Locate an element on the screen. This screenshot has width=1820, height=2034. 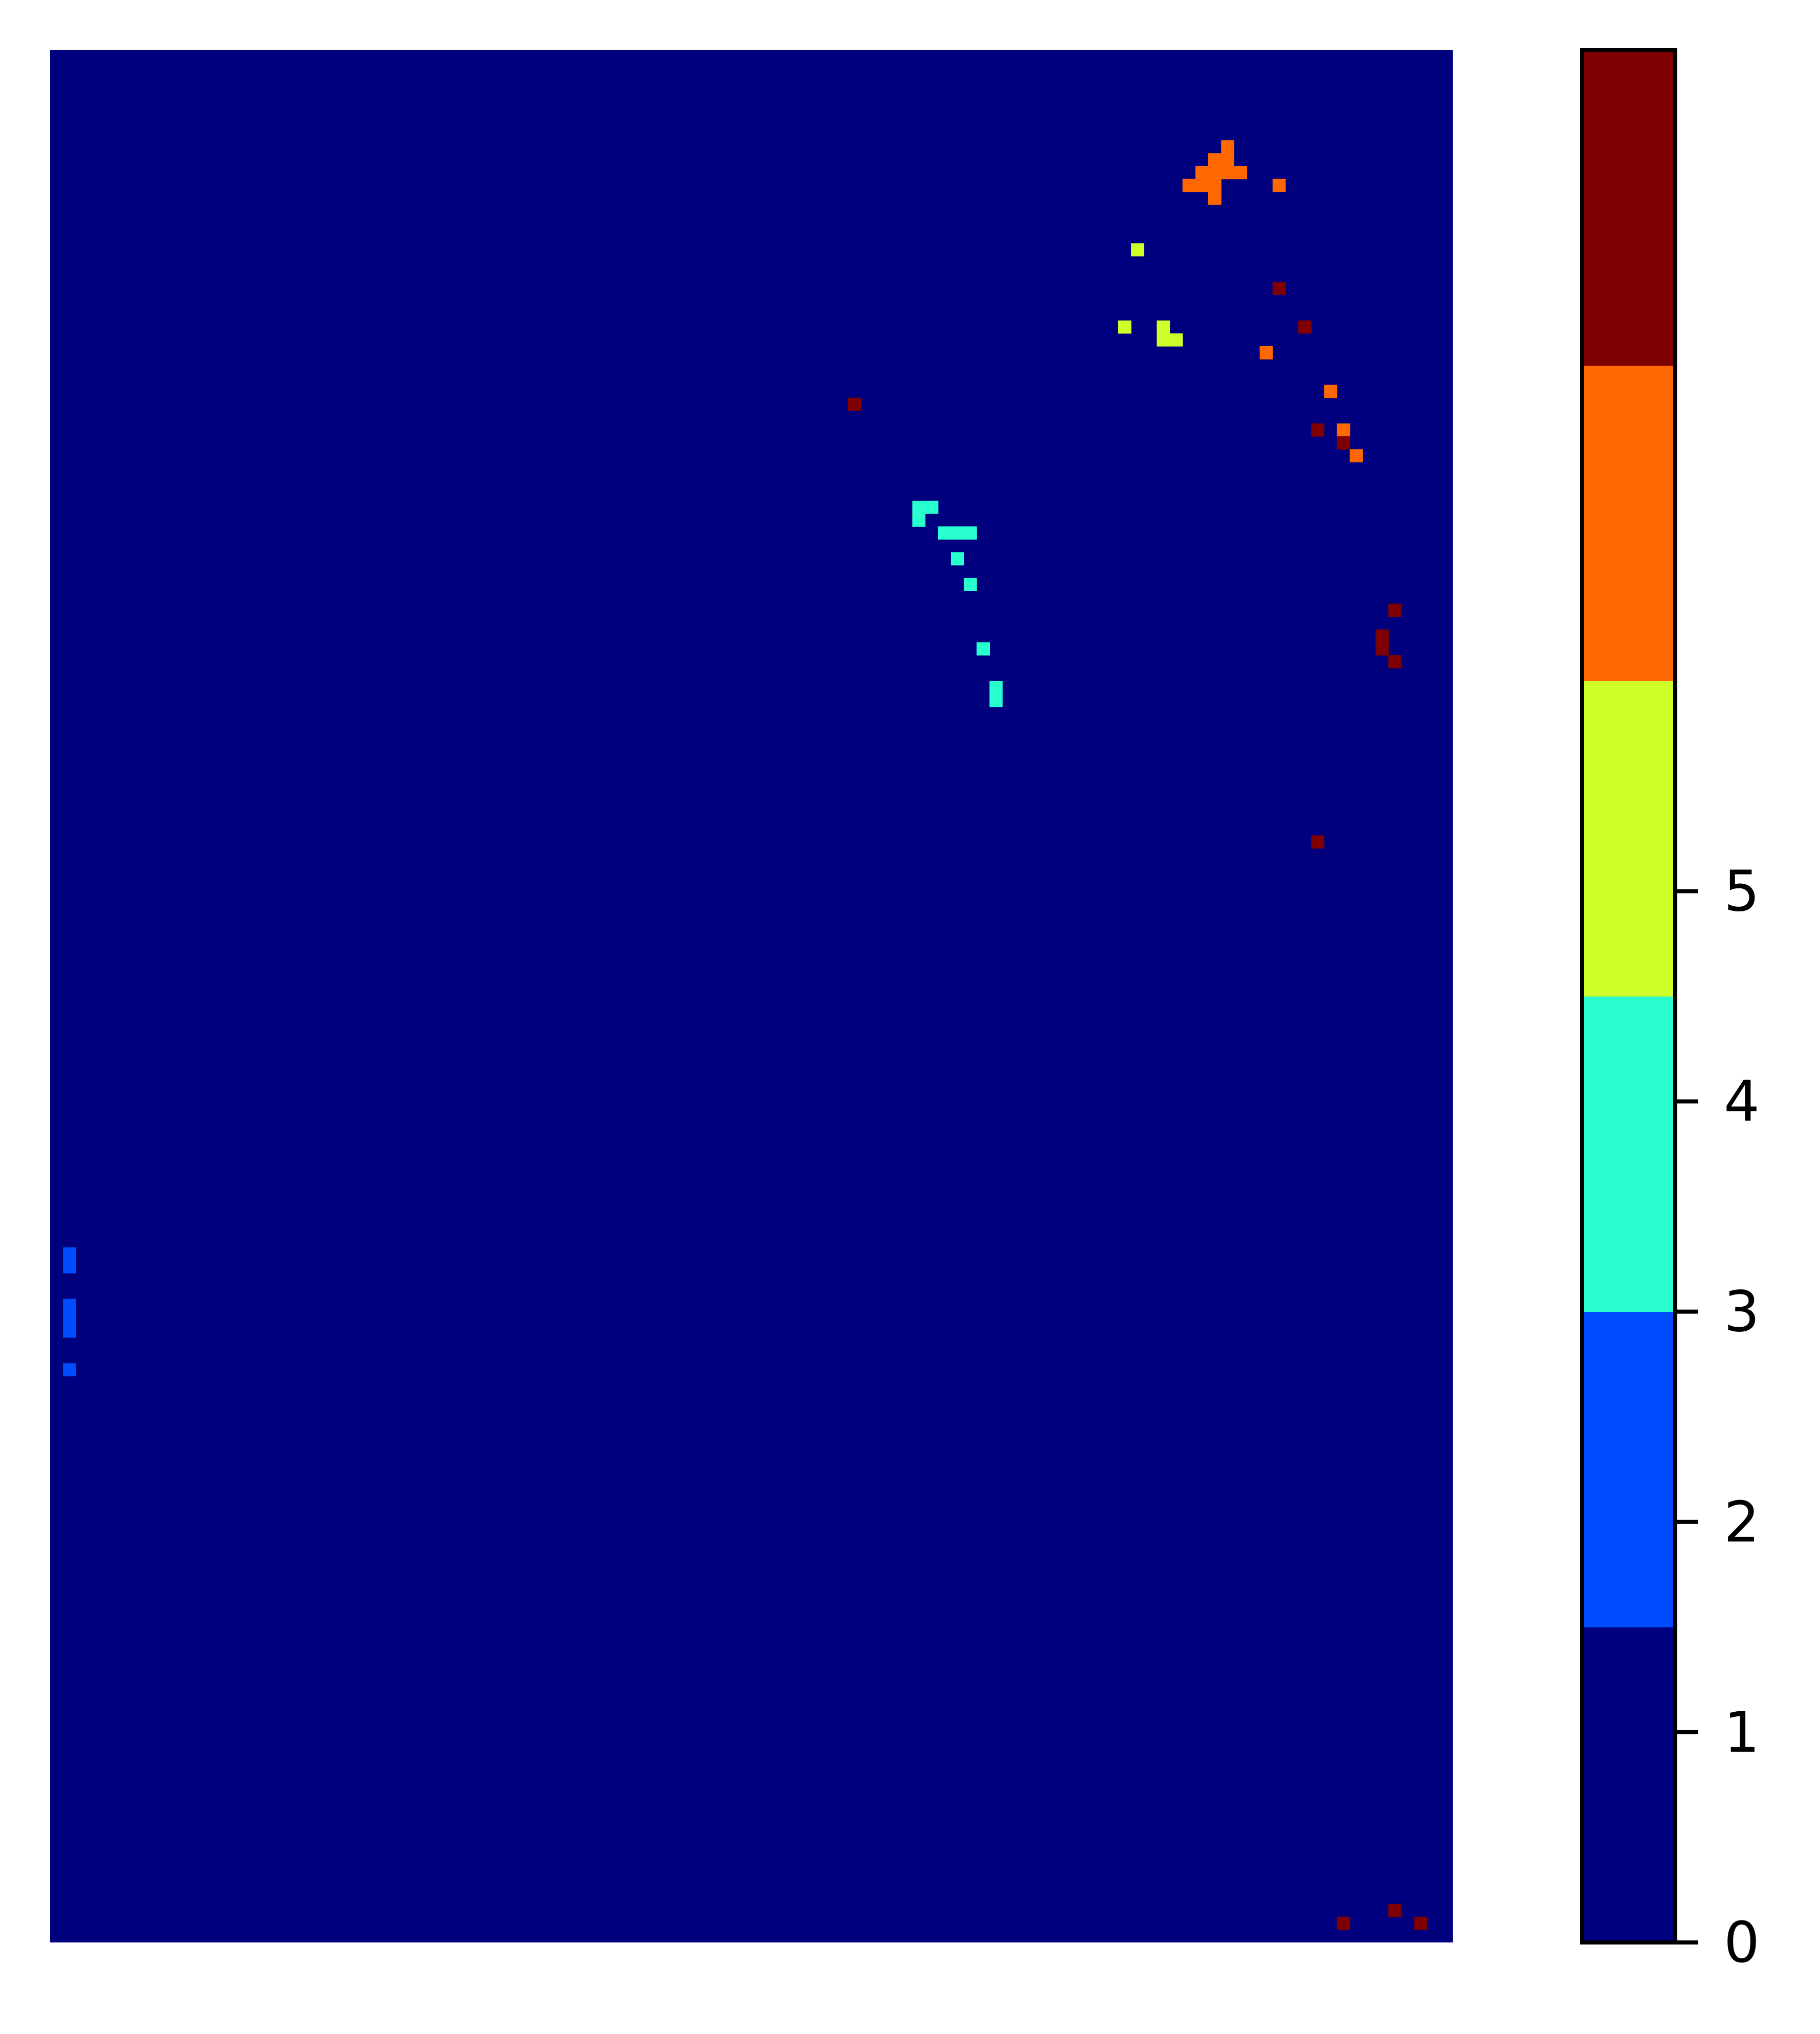
colorbar: 0 1 2 3 4 5 is located at coordinates (1670, 1011).